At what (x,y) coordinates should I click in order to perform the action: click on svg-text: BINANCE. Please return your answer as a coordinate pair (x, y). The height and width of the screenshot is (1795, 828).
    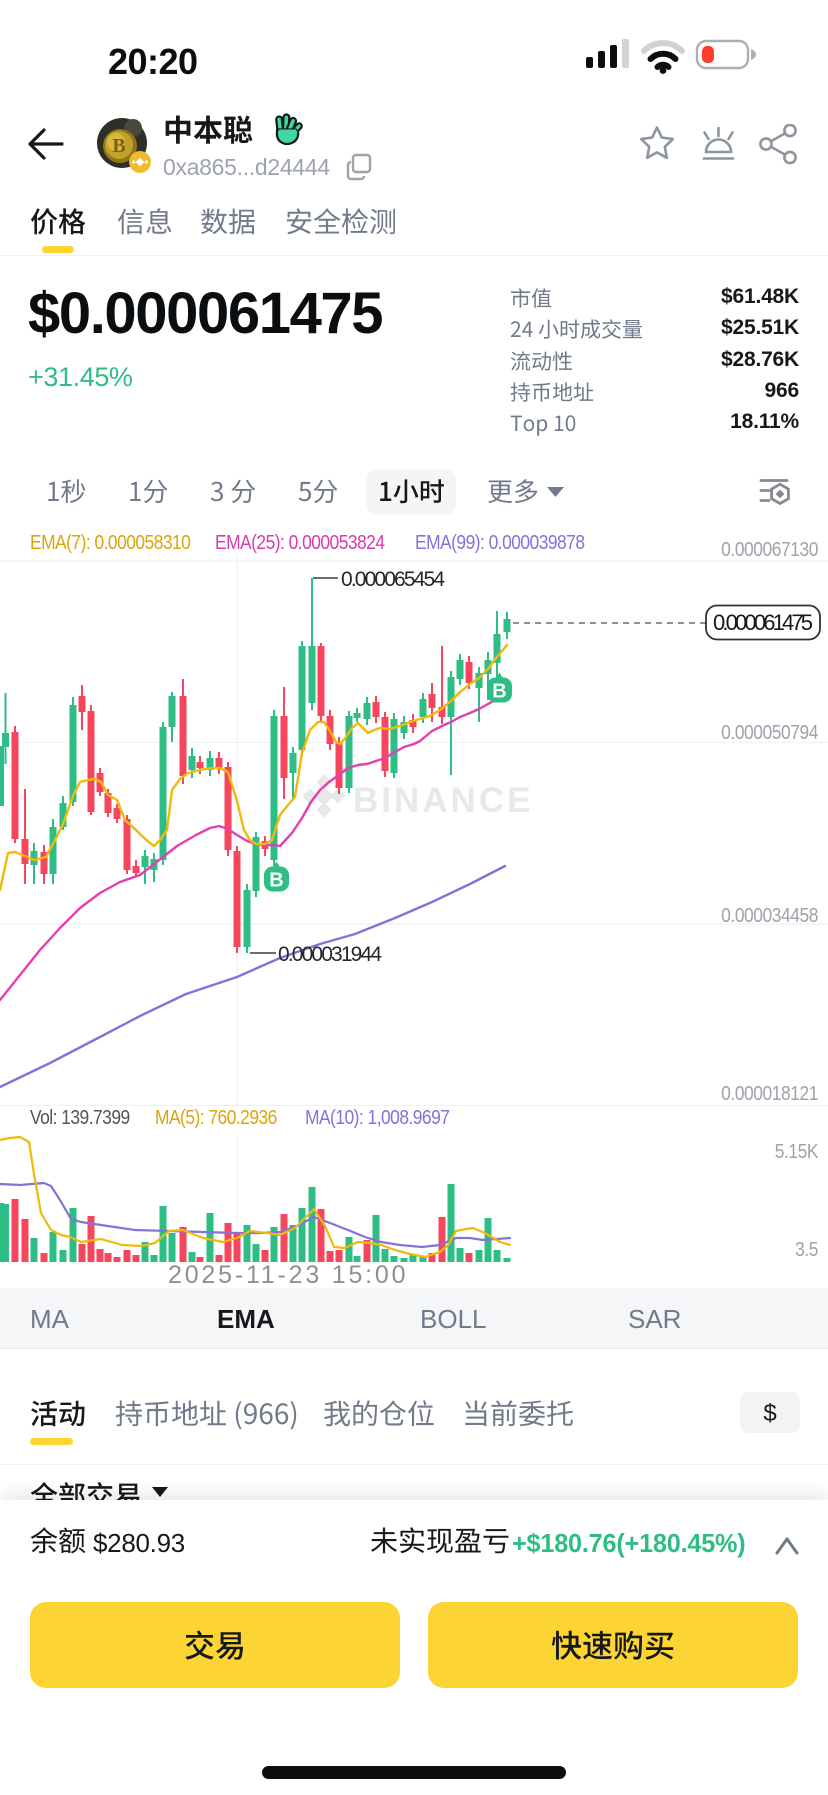
    Looking at the image, I should click on (443, 800).